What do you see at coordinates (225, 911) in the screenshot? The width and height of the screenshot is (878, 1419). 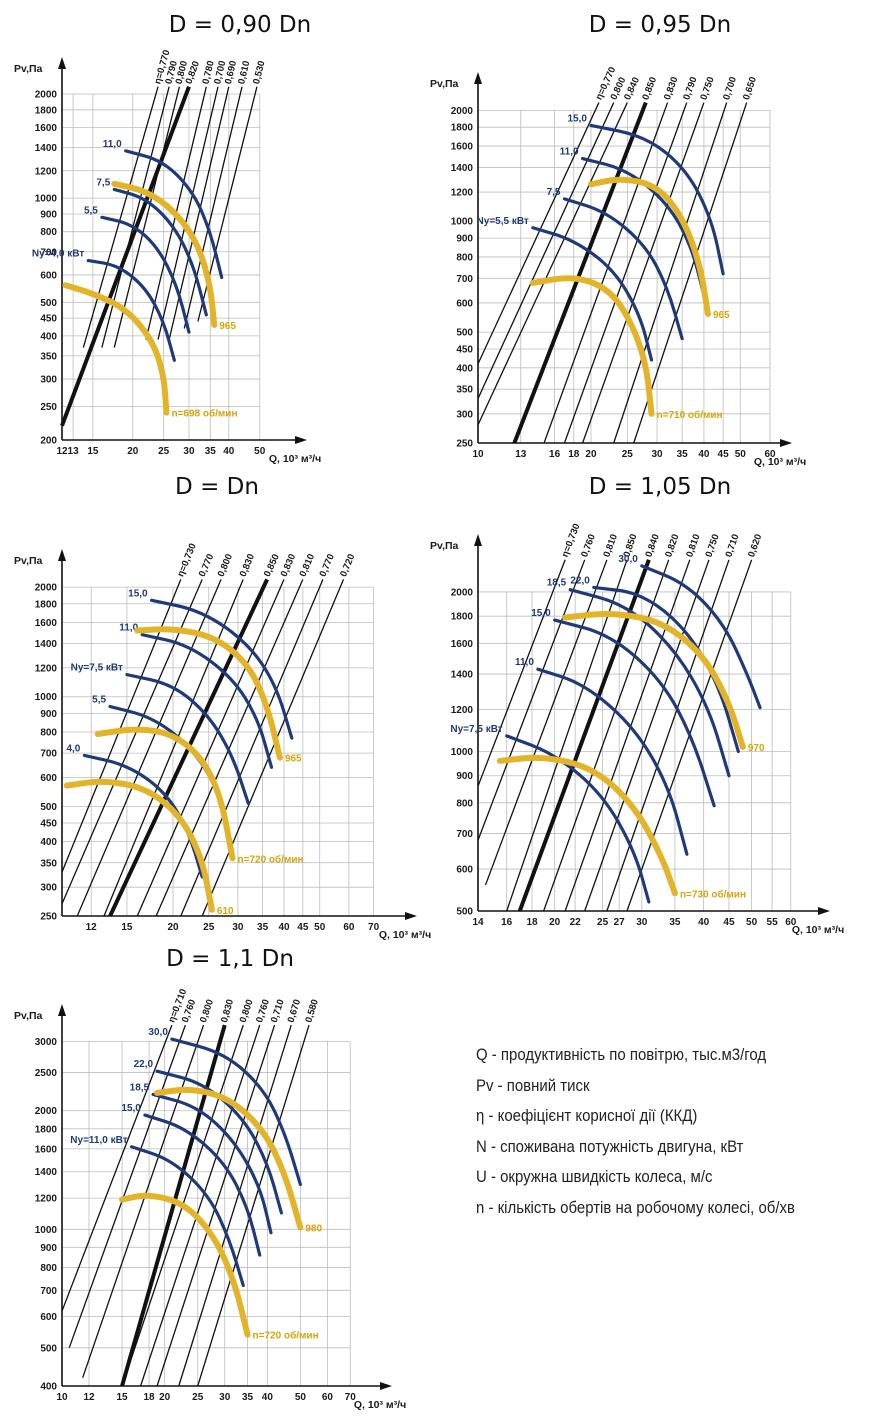 I see `rpm-curve-label: 610` at bounding box center [225, 911].